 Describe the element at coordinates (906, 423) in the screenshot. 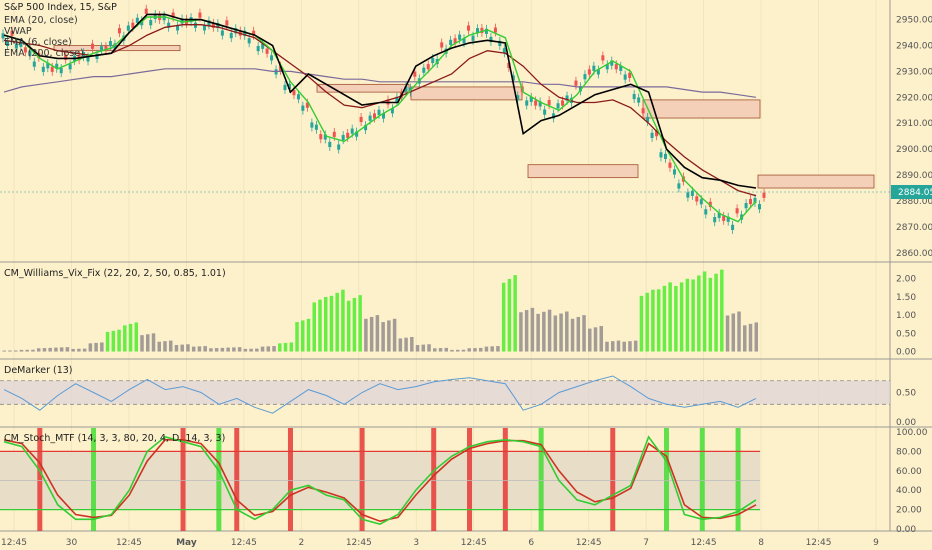

I see `demarker-tick-label: 0.00` at that location.